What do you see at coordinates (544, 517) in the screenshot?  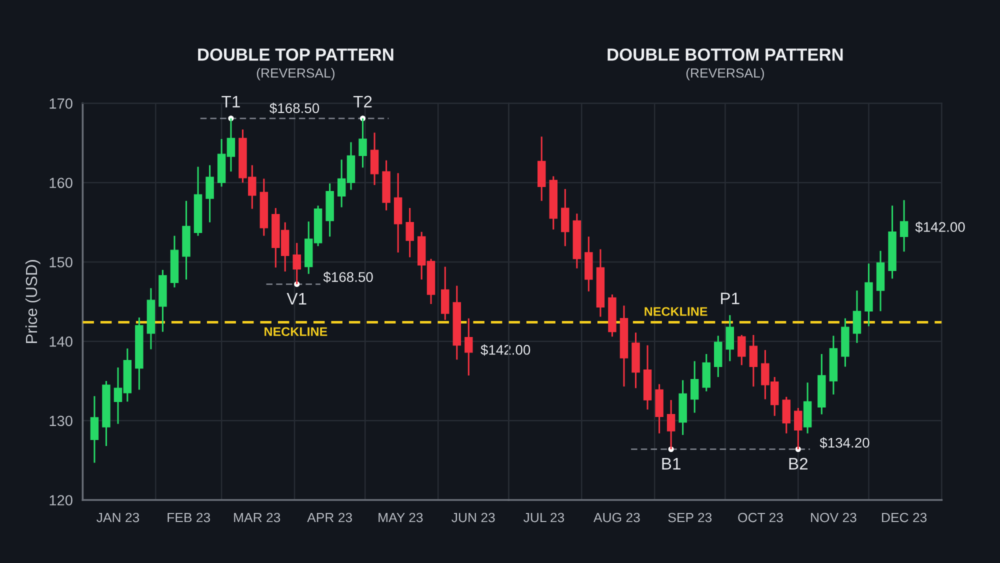 I see `x-tick-label: JUL 23` at bounding box center [544, 517].